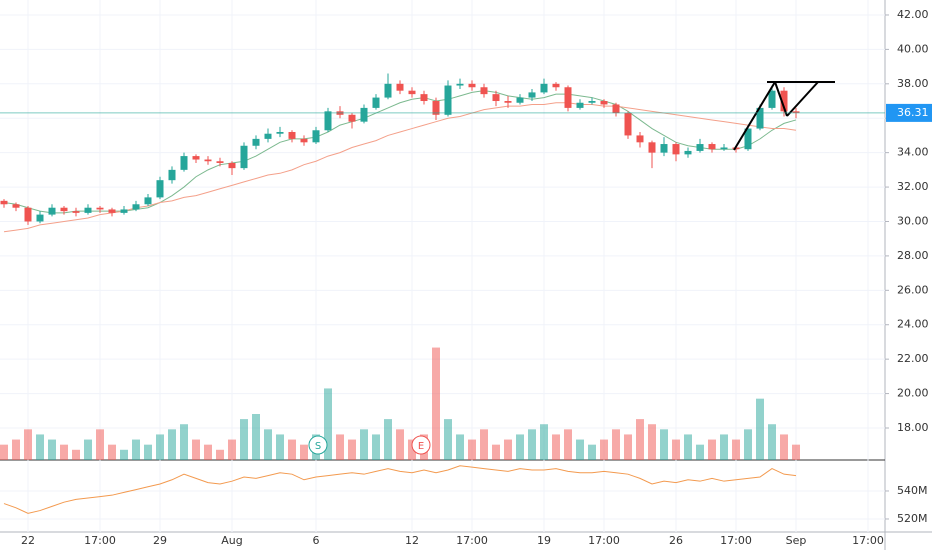 This screenshot has height=550, width=932. I want to click on x-tick-label: Sep, so click(796, 540).